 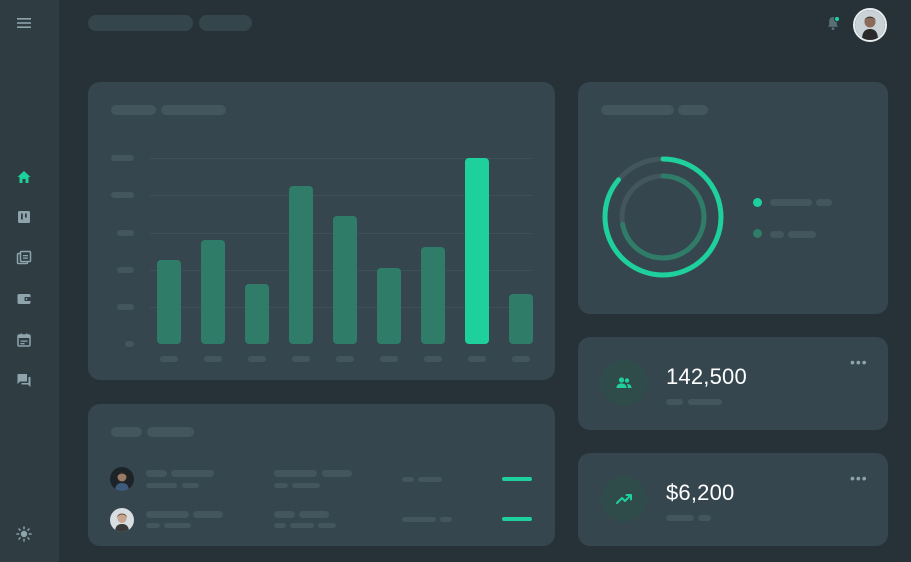 What do you see at coordinates (225, 23) in the screenshot?
I see `header-subtitle-placeholder` at bounding box center [225, 23].